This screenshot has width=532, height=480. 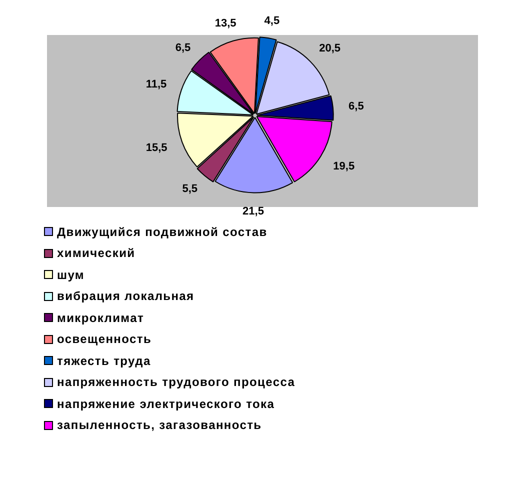 I want to click on legend-label: шум, so click(x=70, y=275).